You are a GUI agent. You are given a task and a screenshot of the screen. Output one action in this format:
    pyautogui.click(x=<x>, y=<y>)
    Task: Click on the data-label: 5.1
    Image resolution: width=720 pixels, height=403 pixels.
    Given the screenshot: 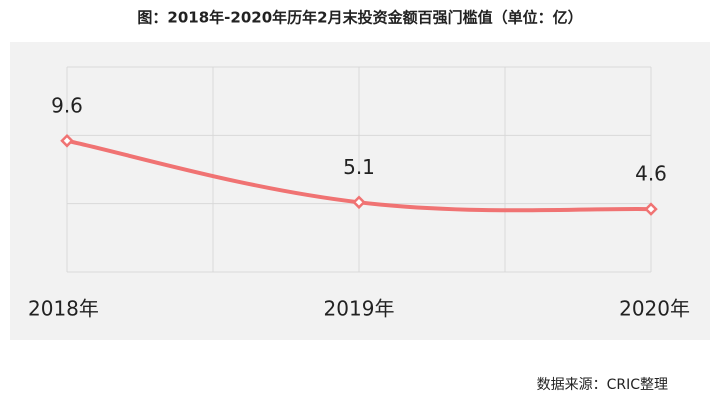 What is the action you would take?
    pyautogui.click(x=359, y=167)
    